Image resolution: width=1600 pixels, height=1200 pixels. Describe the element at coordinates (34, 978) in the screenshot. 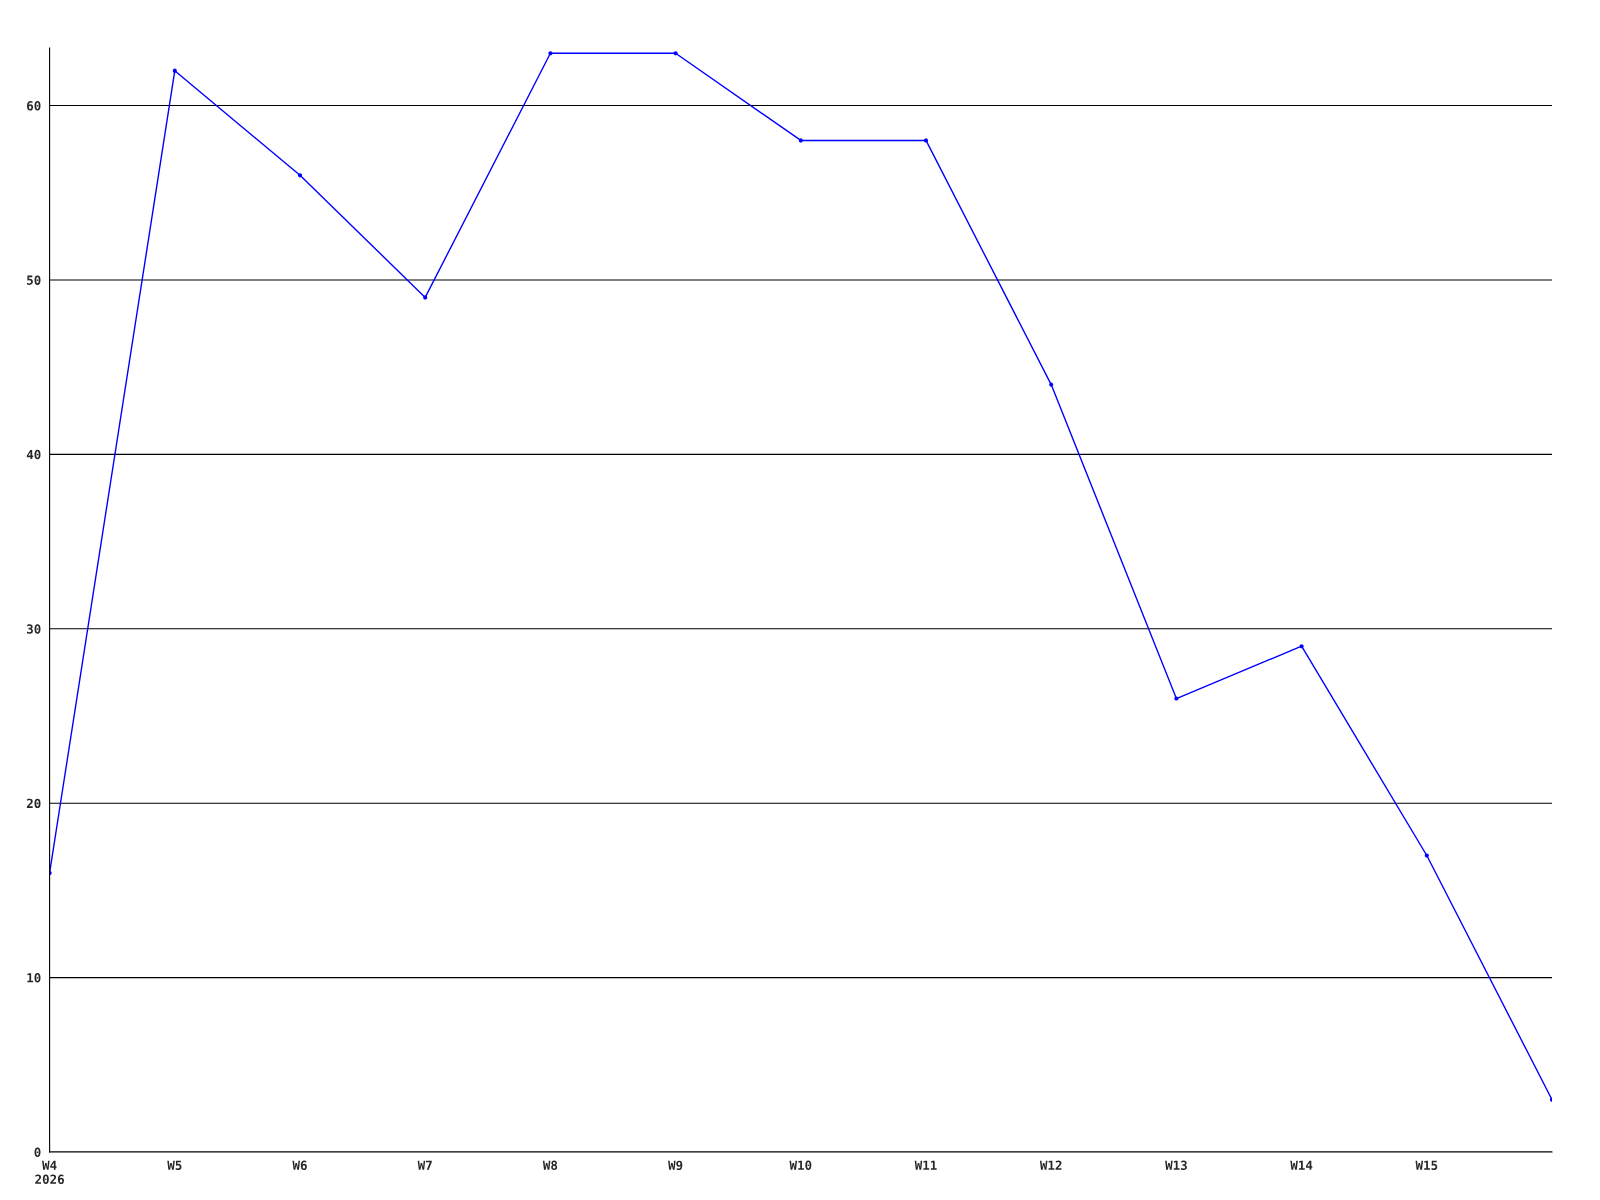

I see `y-tick-label: 10` at that location.